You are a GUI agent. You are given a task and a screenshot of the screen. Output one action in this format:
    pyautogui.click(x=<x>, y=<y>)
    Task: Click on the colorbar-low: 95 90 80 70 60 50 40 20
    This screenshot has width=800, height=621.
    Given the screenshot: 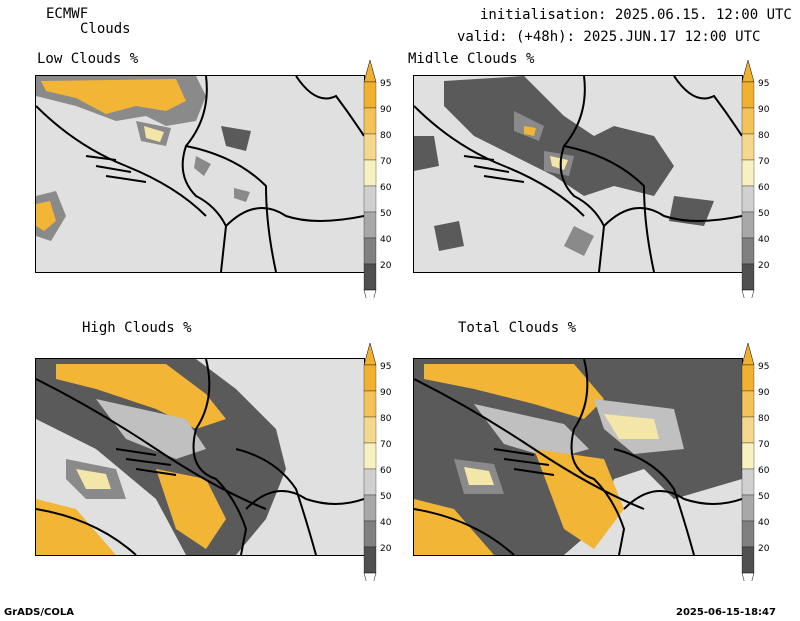 What is the action you would take?
    pyautogui.click(x=383, y=185)
    